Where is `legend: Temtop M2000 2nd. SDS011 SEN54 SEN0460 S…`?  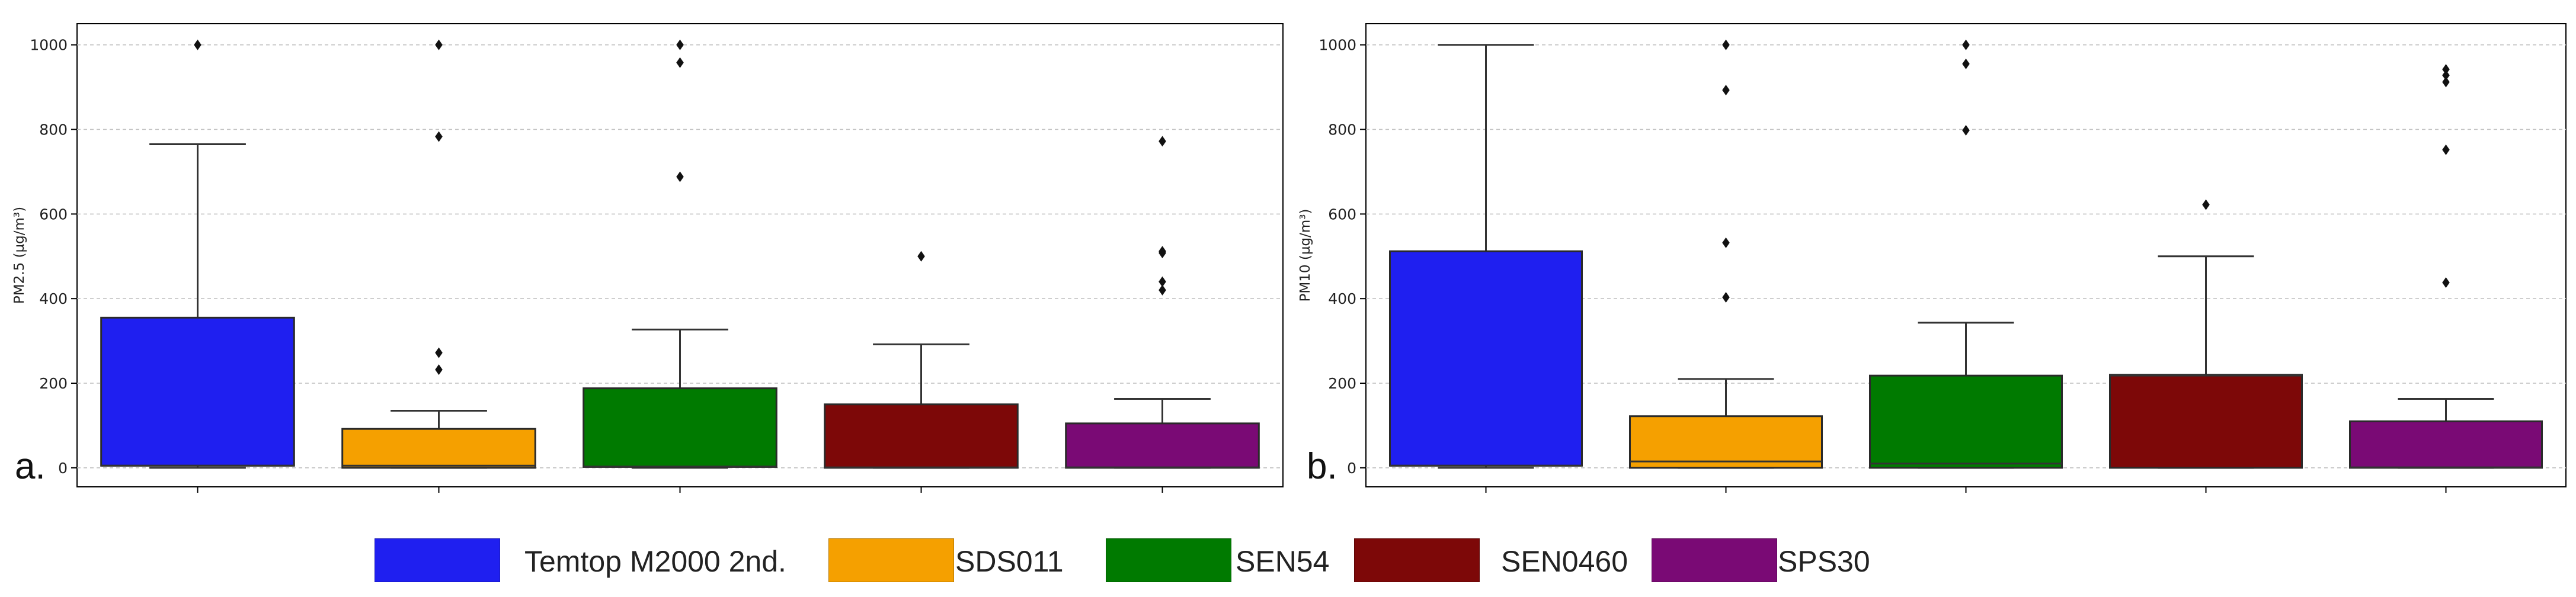 legend: Temtop M2000 2nd. SDS011 SEN54 SEN0460 S… is located at coordinates (1288, 559).